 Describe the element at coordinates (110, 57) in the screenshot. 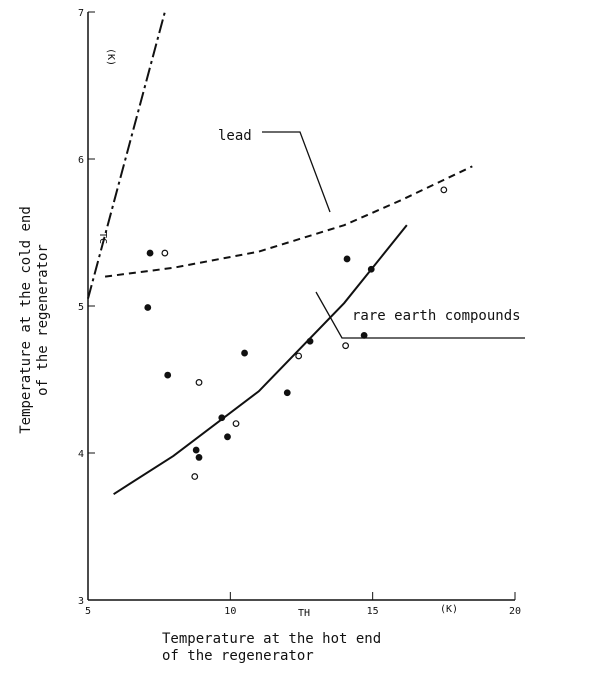

I see `y-unit: (K)` at that location.